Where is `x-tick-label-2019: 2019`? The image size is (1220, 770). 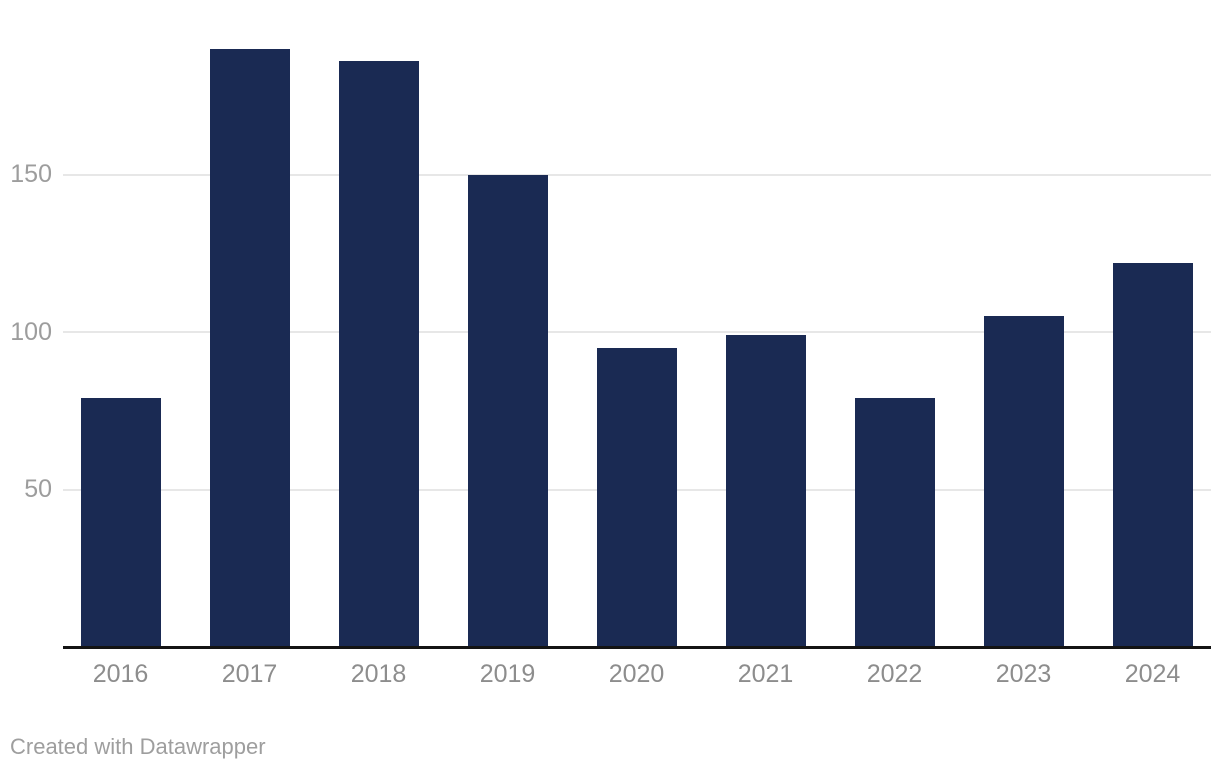
x-tick-label-2019: 2019 is located at coordinates (507, 674).